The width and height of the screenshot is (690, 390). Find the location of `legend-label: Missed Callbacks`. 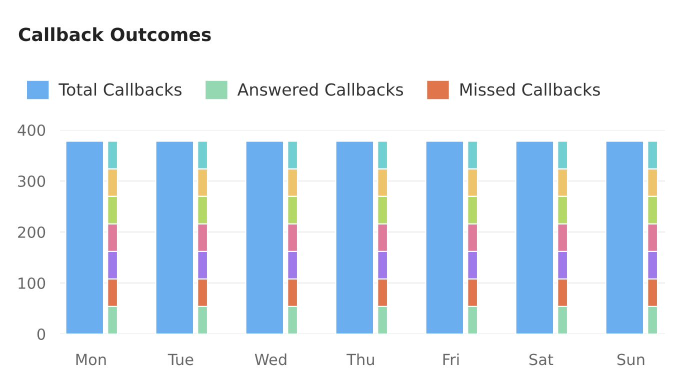

legend-label: Missed Callbacks is located at coordinates (530, 89).